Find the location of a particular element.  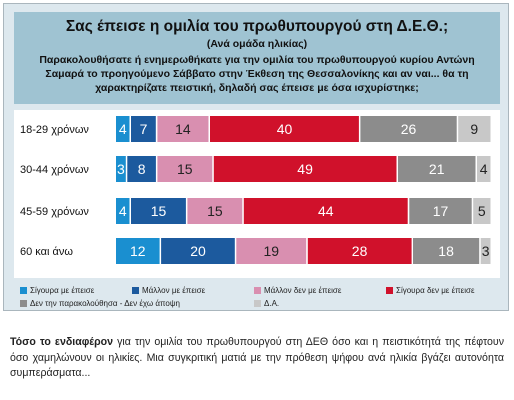

data-label: 26 is located at coordinates (409, 129).